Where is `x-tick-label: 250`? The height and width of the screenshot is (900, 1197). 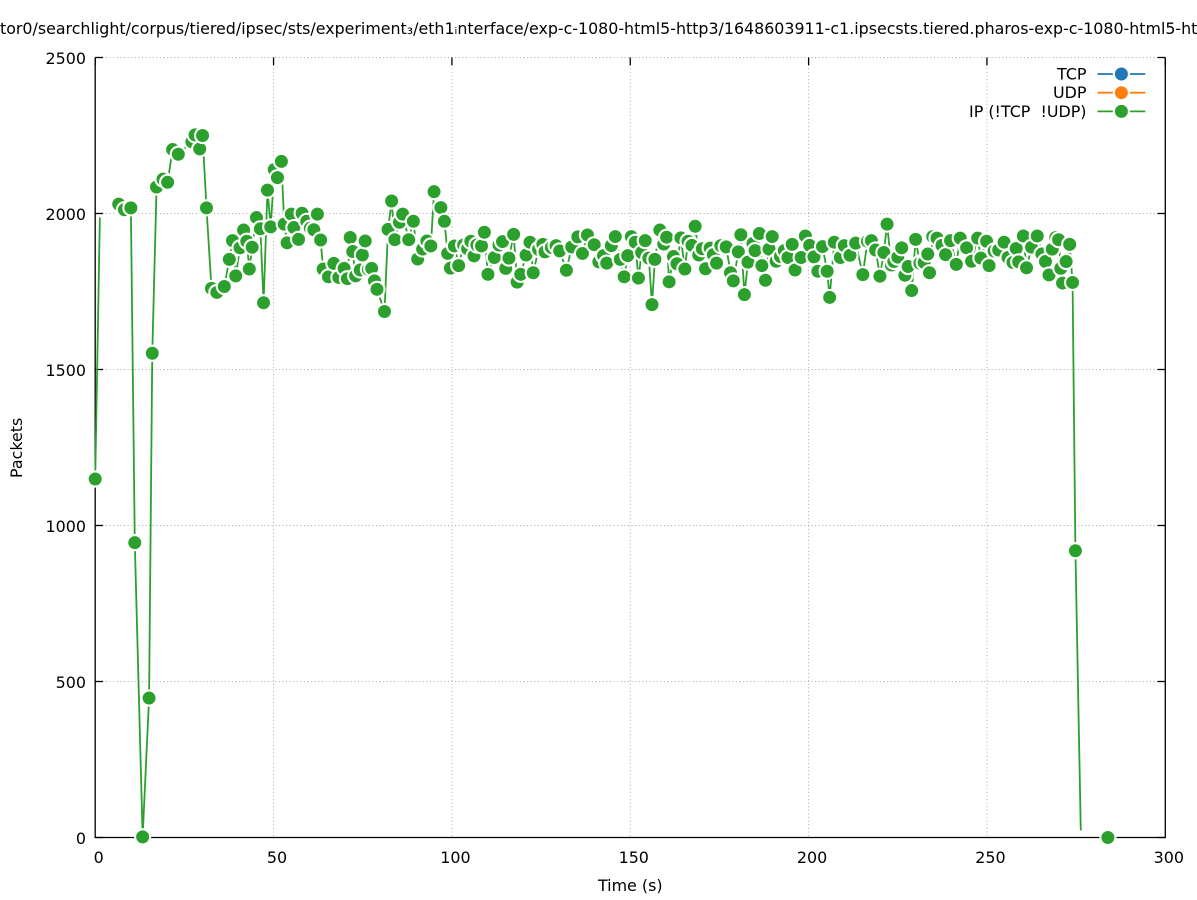
x-tick-label: 250 is located at coordinates (990, 857).